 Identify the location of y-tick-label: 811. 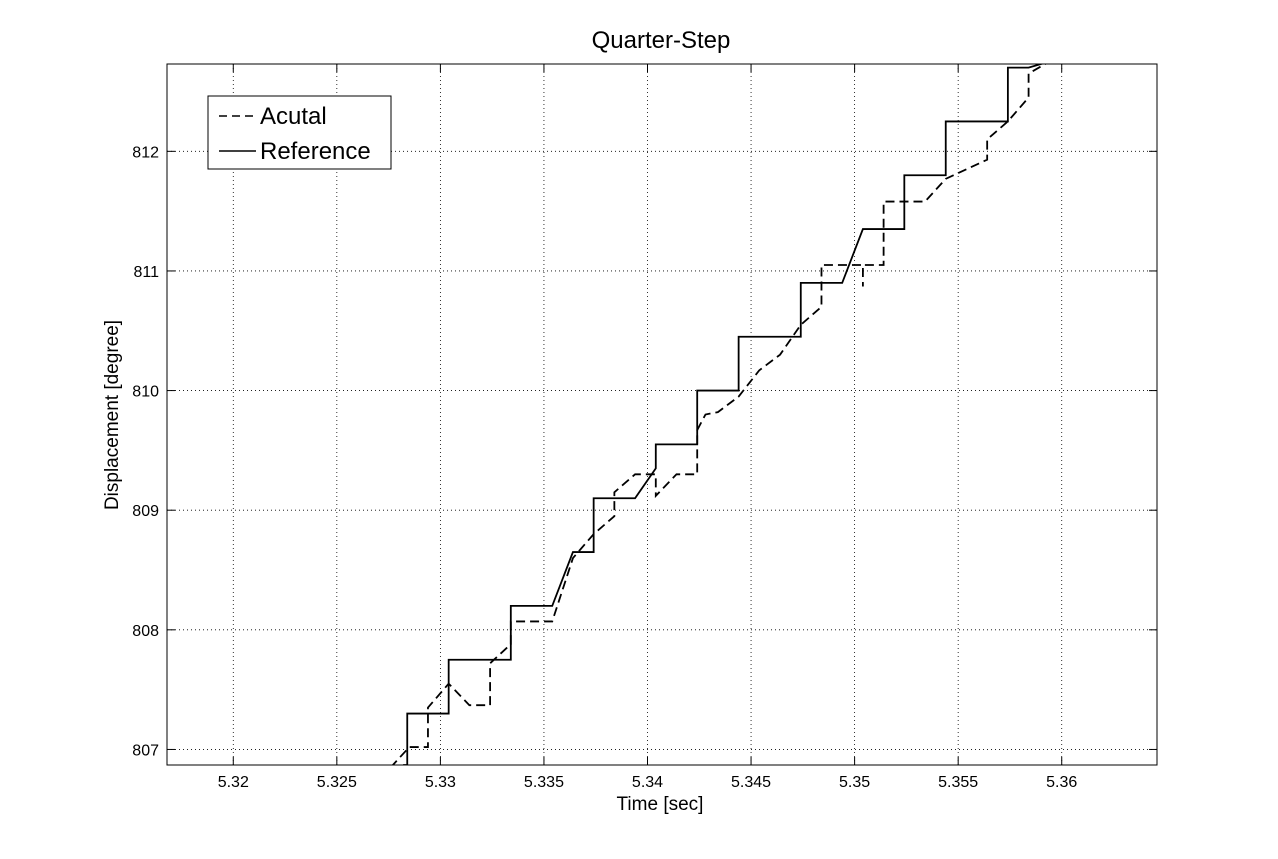
(146, 272).